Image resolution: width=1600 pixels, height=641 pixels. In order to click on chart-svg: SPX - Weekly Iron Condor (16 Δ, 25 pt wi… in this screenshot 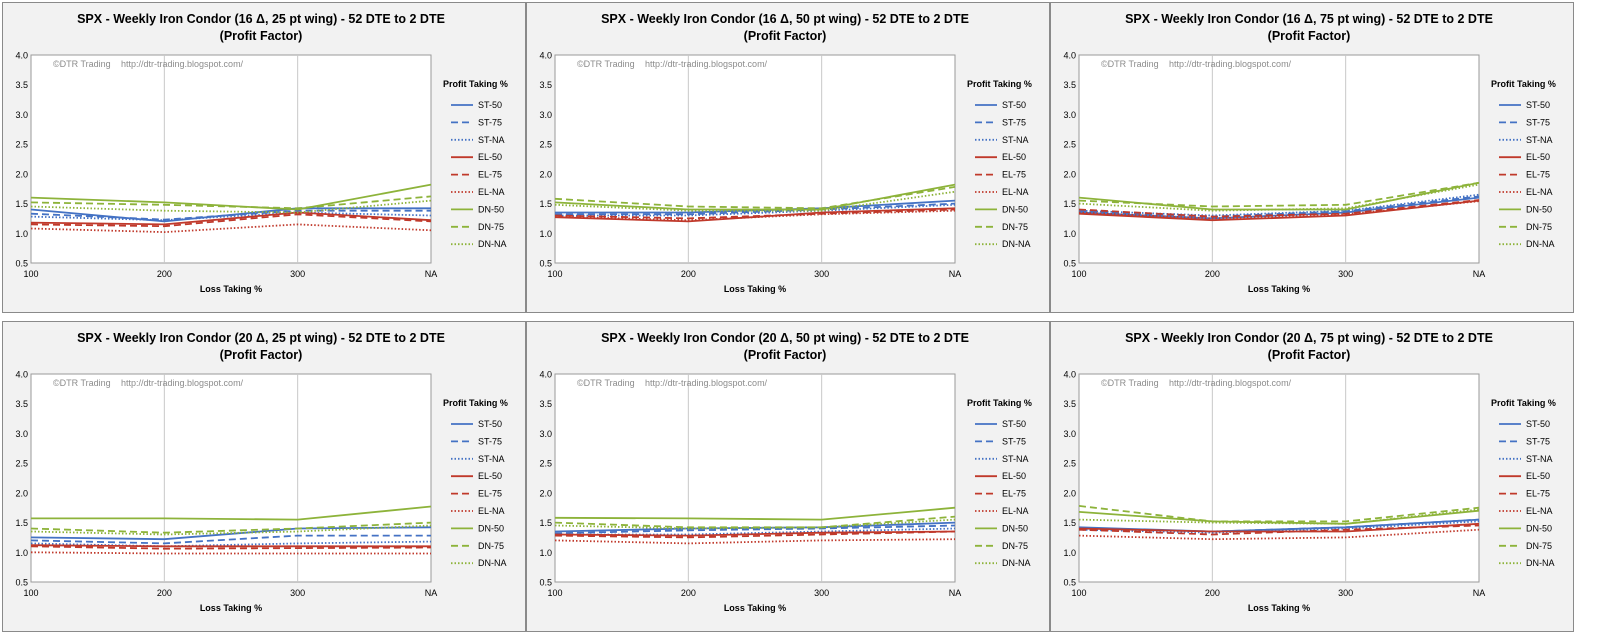, I will do `click(261, 153)`.